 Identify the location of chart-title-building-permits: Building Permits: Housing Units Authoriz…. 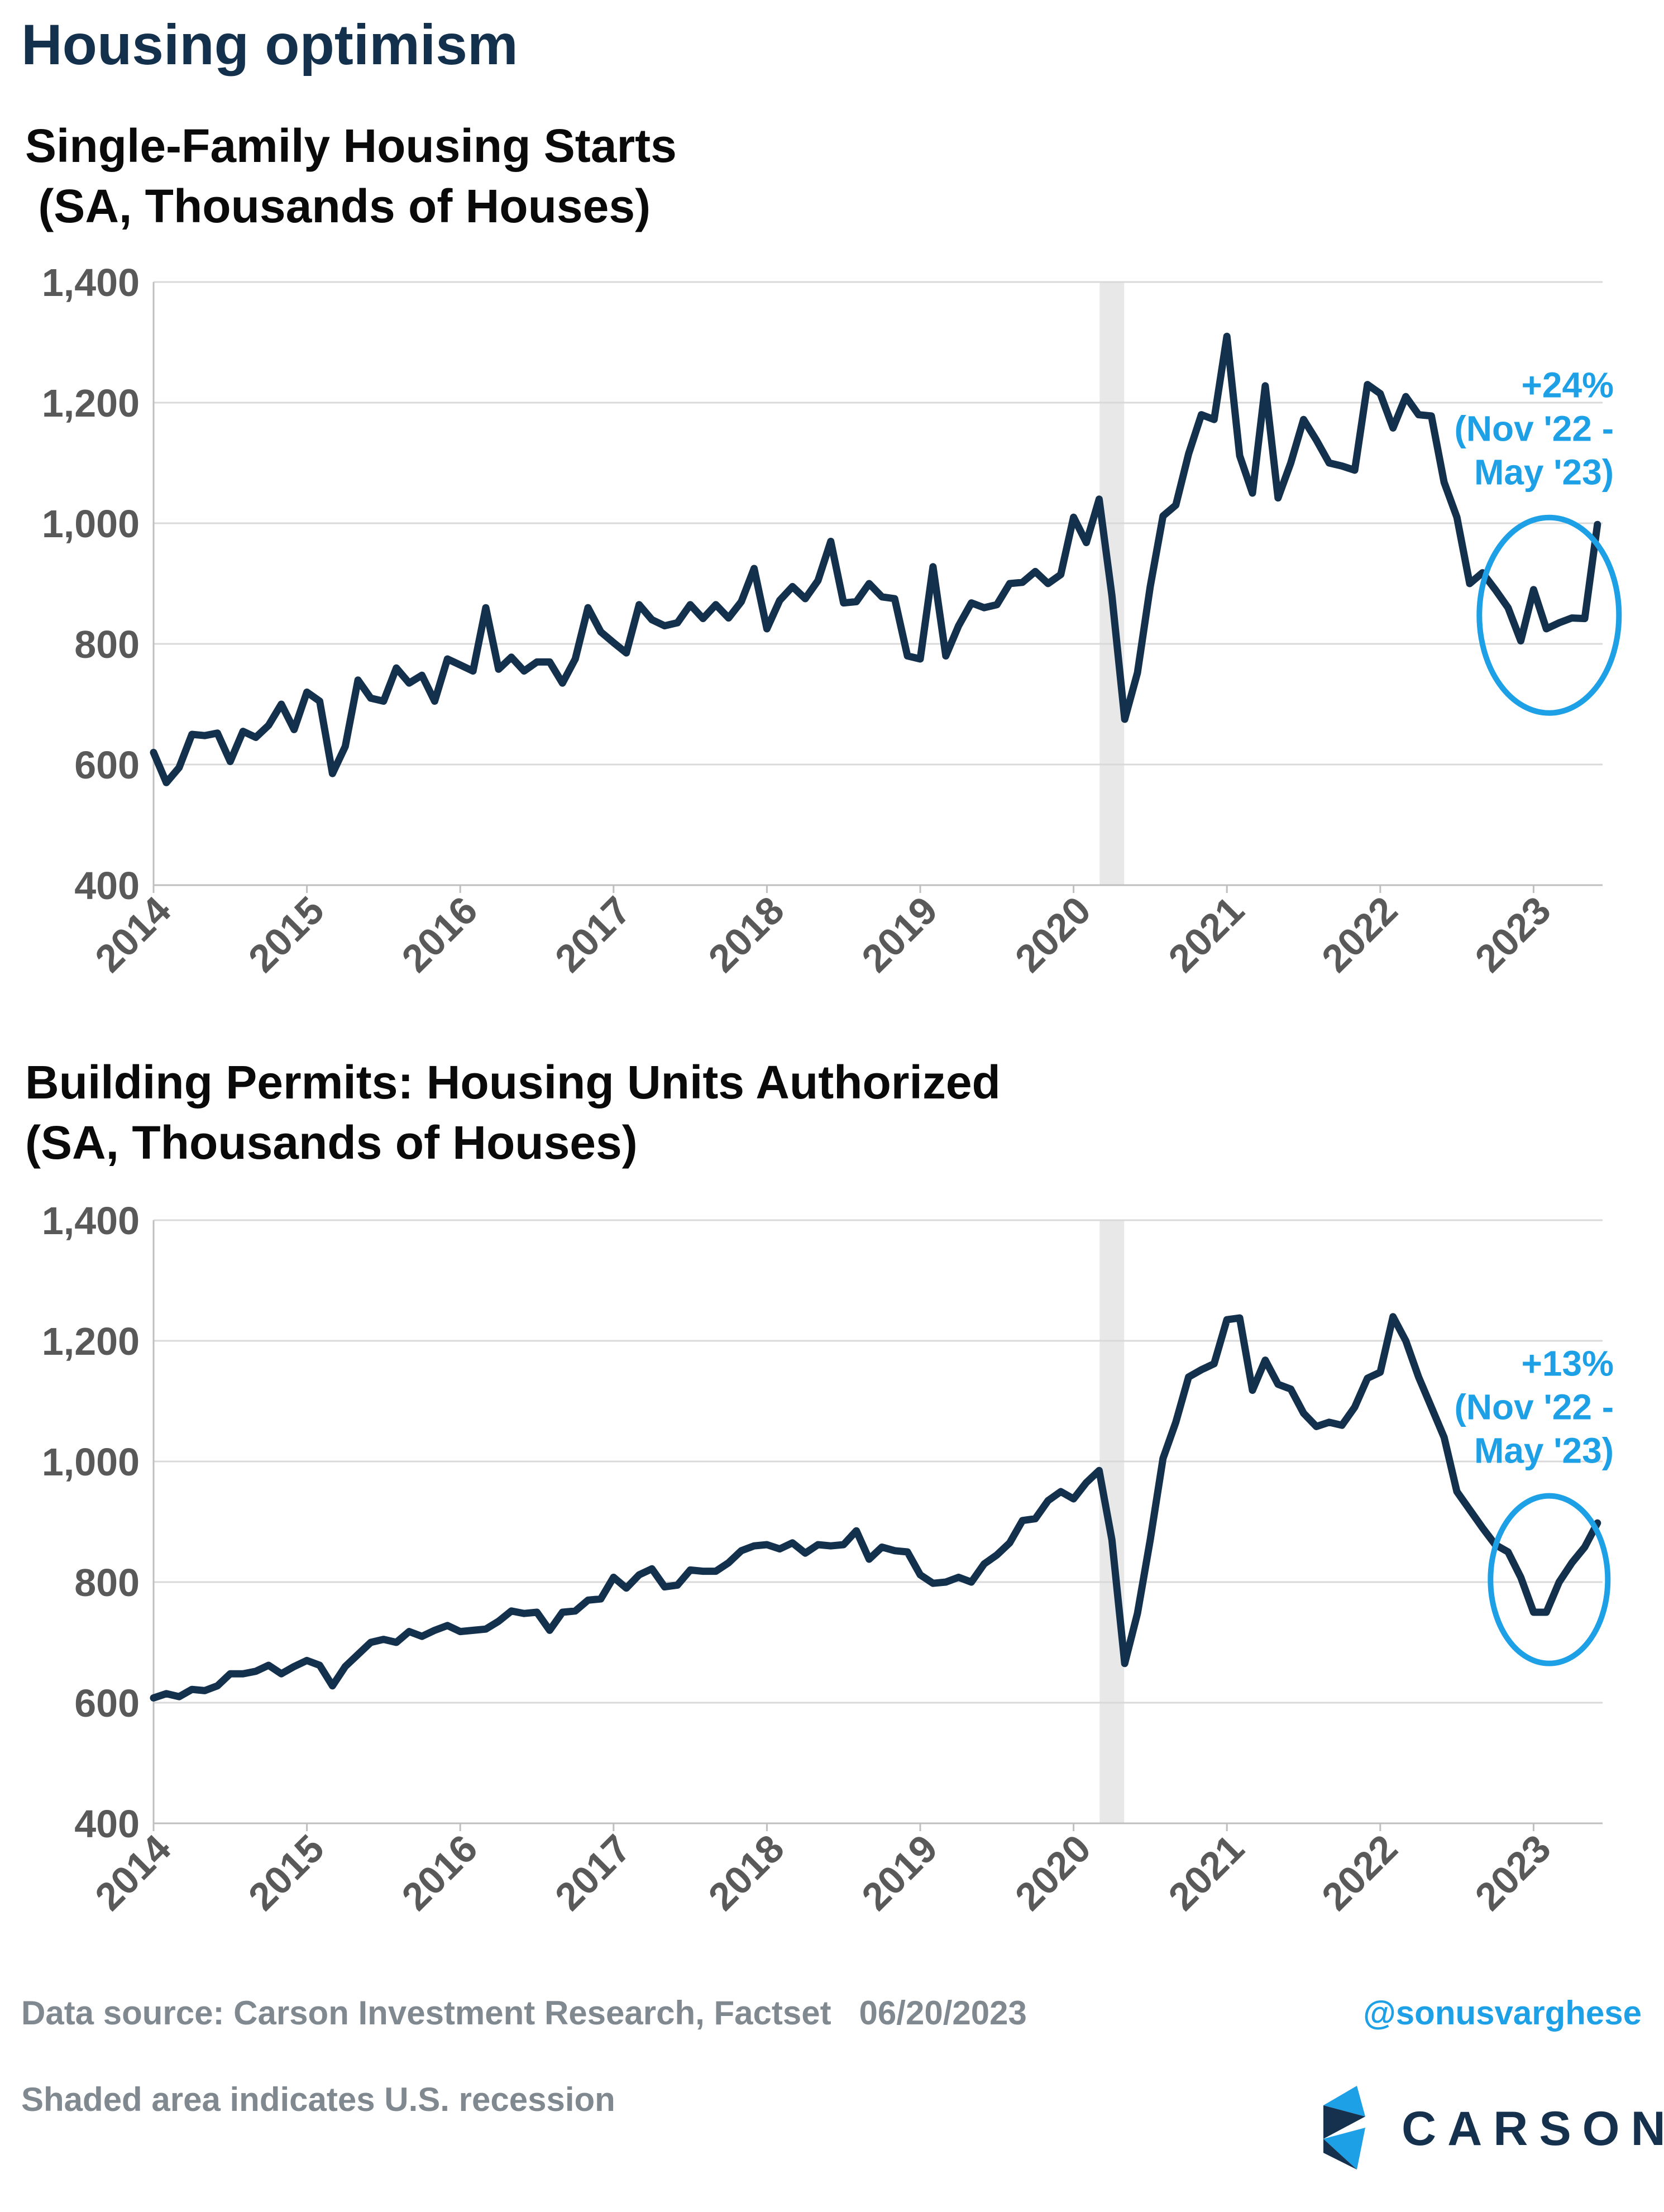
(513, 1113).